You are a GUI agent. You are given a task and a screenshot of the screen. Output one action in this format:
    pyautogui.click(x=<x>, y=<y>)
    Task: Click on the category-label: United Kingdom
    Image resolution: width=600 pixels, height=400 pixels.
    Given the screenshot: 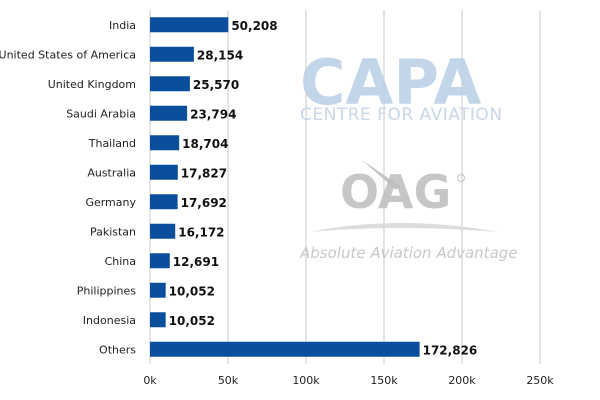 What is the action you would take?
    pyautogui.click(x=92, y=84)
    